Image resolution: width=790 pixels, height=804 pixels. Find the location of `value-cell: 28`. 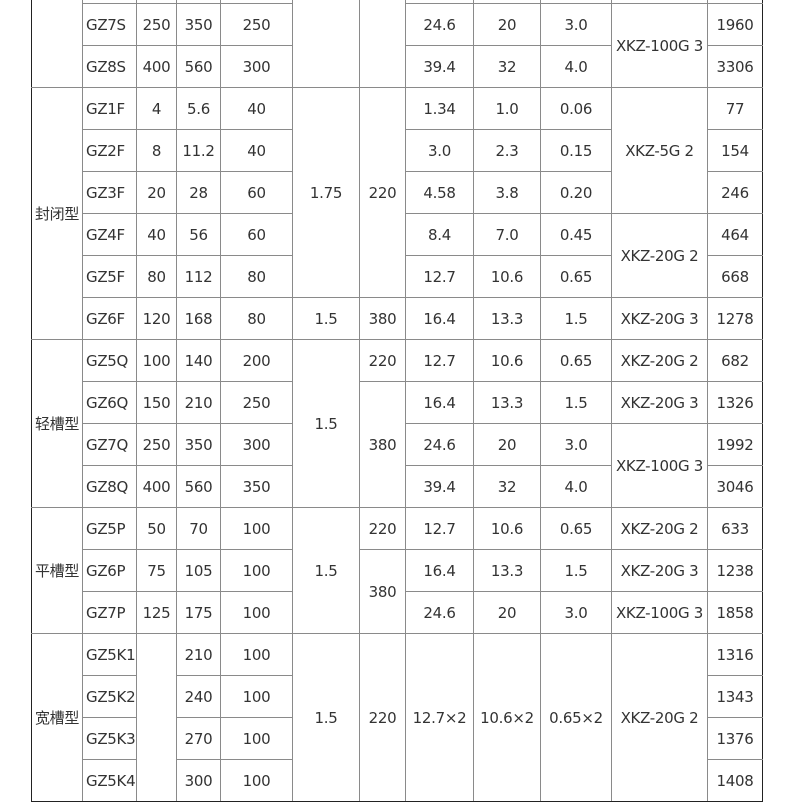

value-cell: 28 is located at coordinates (198, 192).